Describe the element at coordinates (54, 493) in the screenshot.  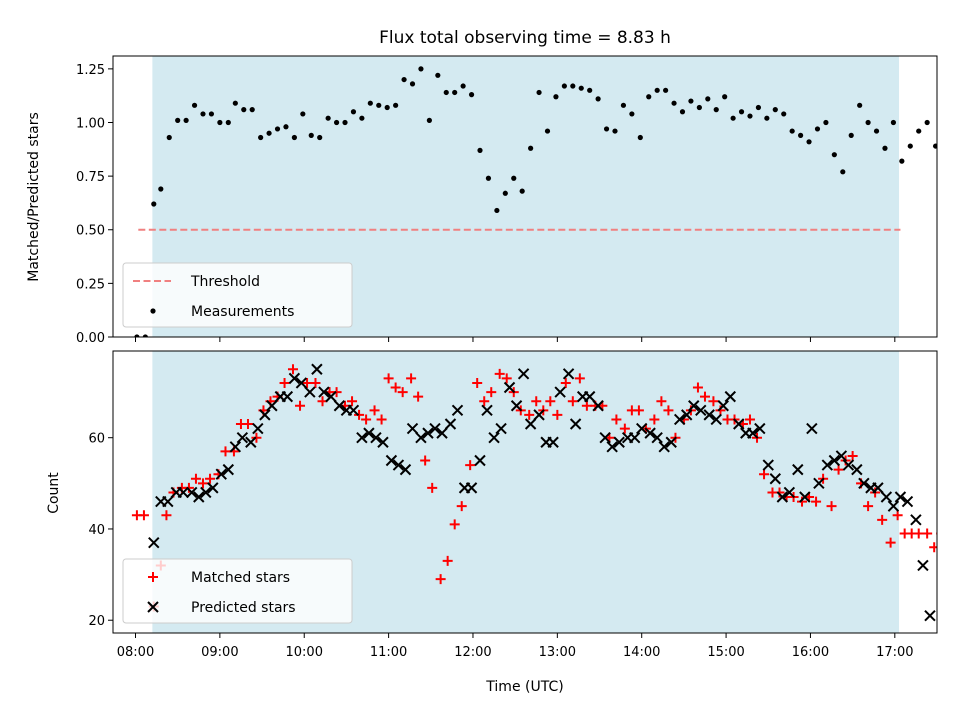
I see `bottom-y-axis-label: Count` at that location.